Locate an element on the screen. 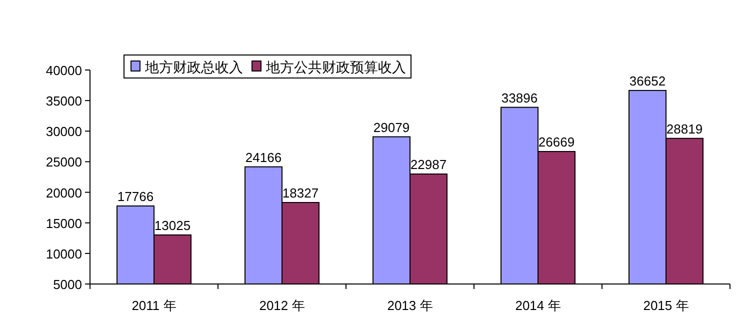 The image size is (740, 325). y-tick-label: 5000 is located at coordinates (67, 284).